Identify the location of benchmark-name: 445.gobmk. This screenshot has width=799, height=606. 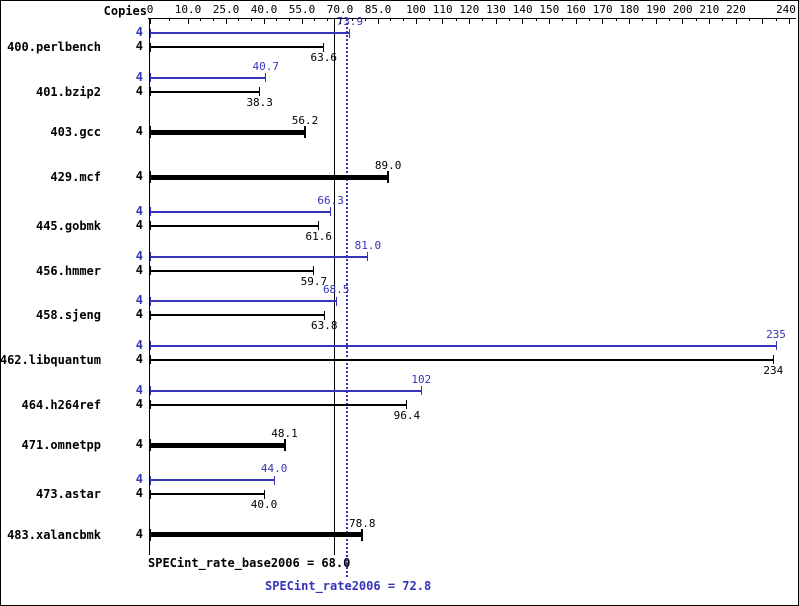
(68, 225).